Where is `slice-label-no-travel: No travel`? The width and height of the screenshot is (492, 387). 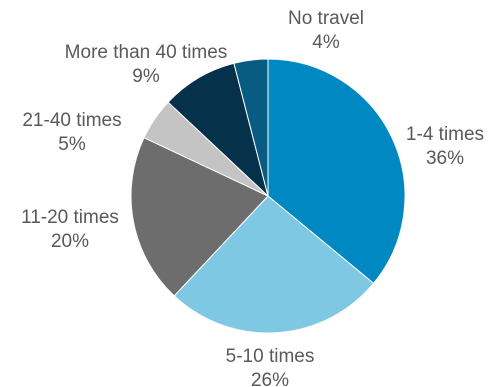 slice-label-no-travel: No travel is located at coordinates (326, 18).